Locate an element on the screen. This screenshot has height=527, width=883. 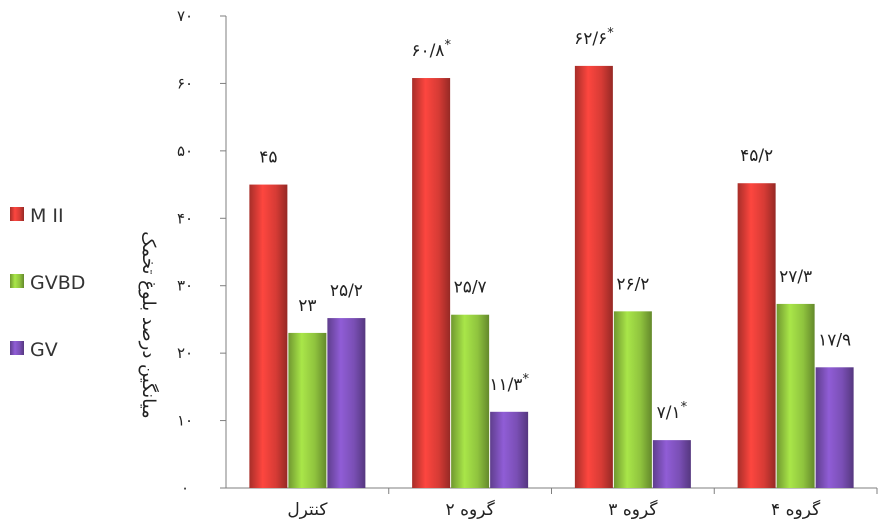
data-label: ۲۷/۳ is located at coordinates (795, 277).